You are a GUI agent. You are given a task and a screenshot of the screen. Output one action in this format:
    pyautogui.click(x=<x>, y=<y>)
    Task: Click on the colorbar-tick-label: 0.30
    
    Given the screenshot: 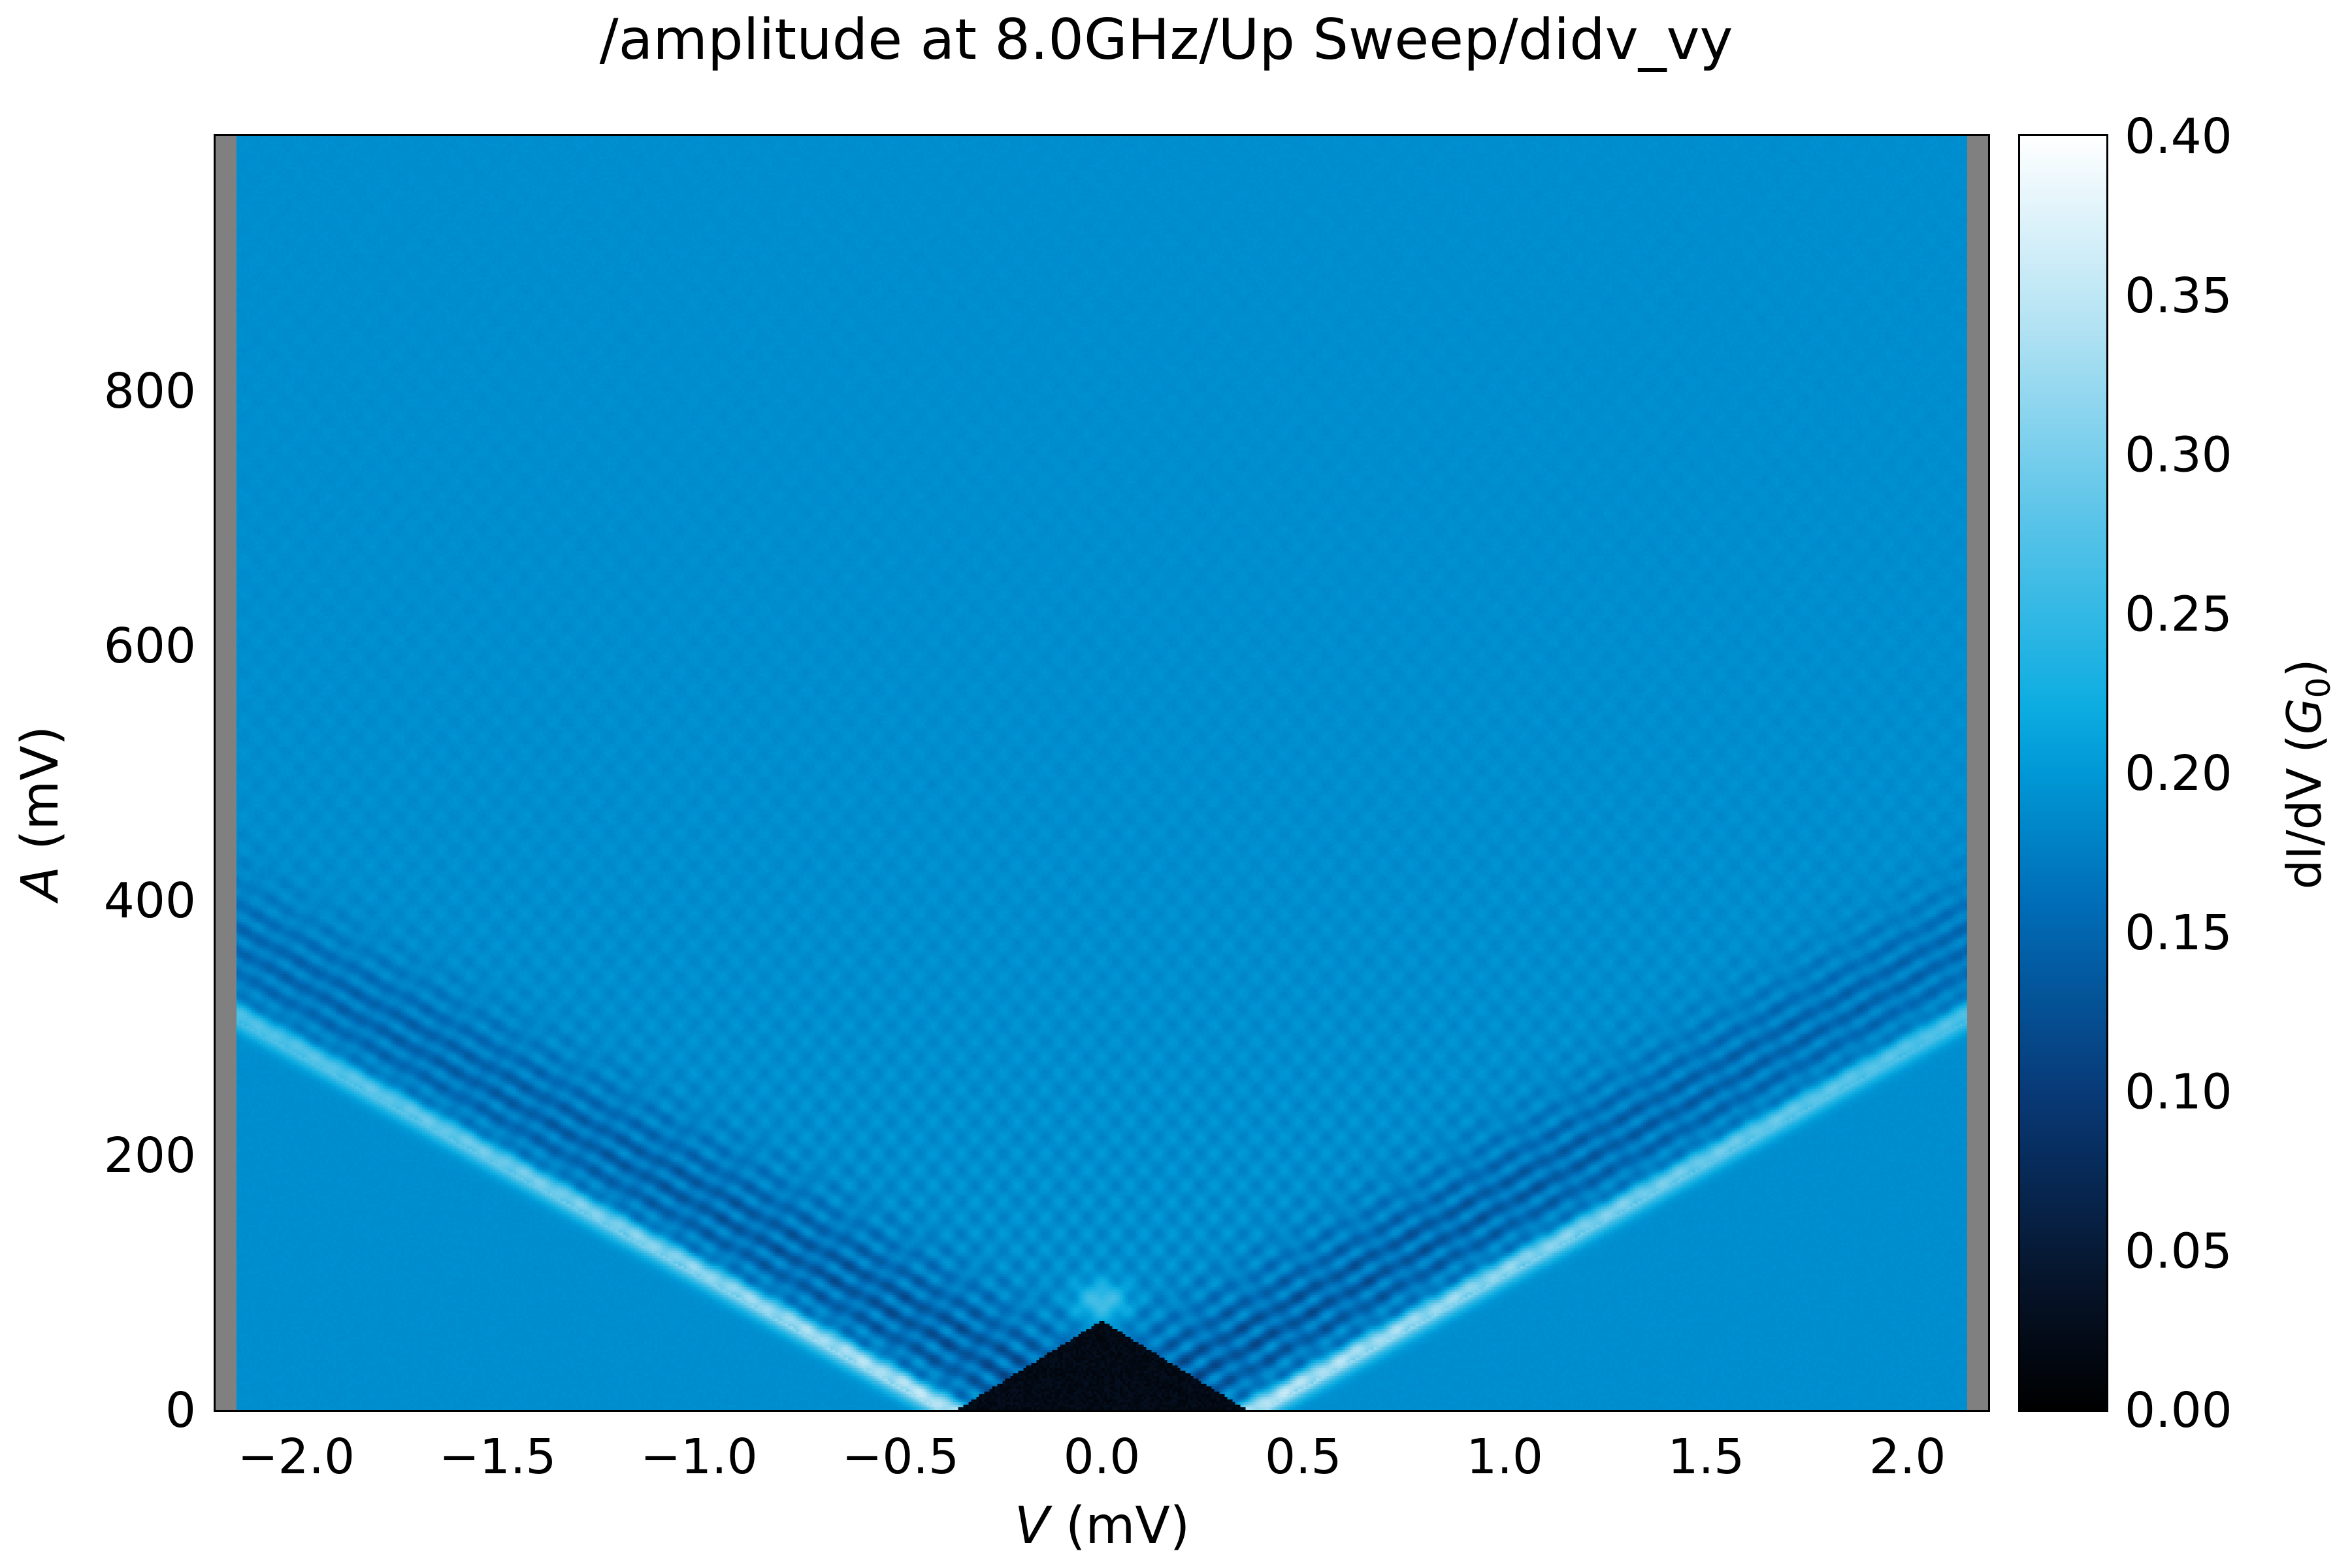 What is the action you would take?
    pyautogui.click(x=2178, y=455)
    